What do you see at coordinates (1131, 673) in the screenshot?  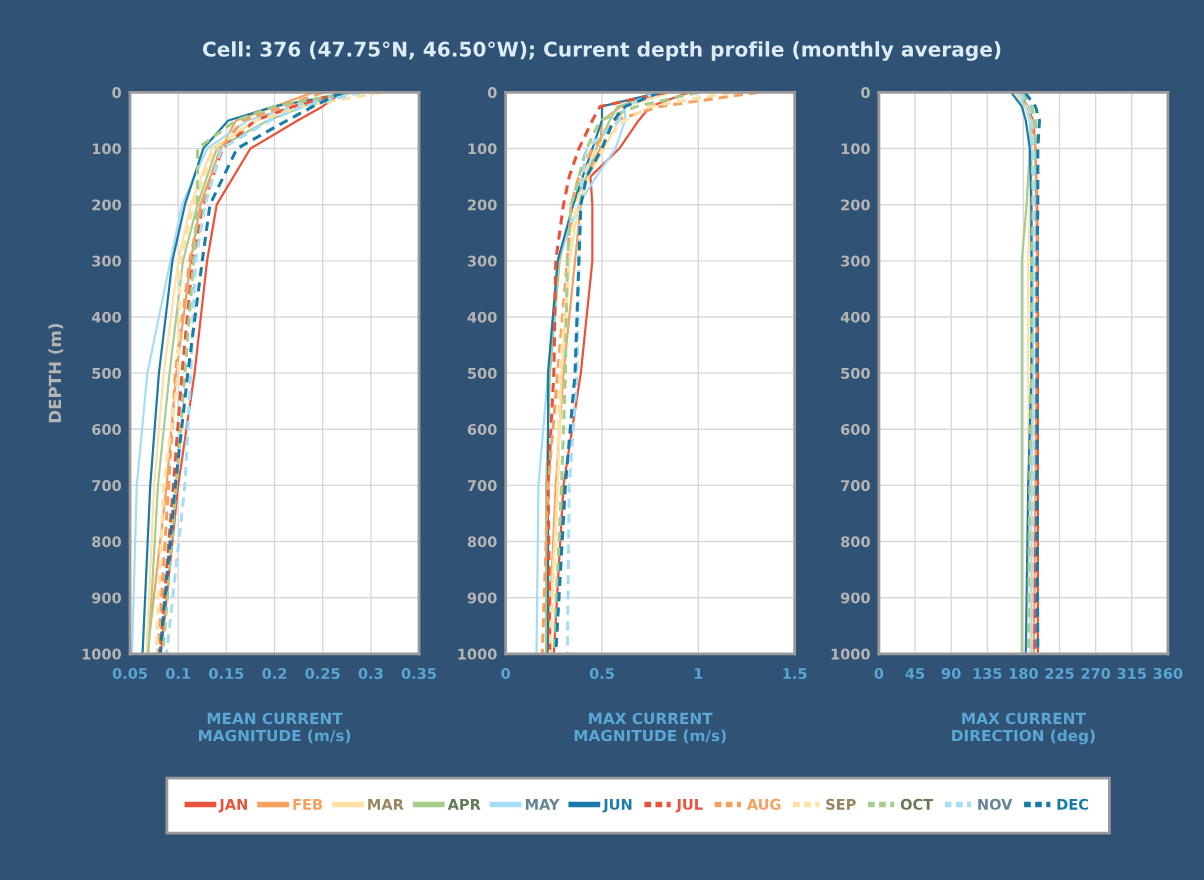 I see `x-tick-label: 315` at bounding box center [1131, 673].